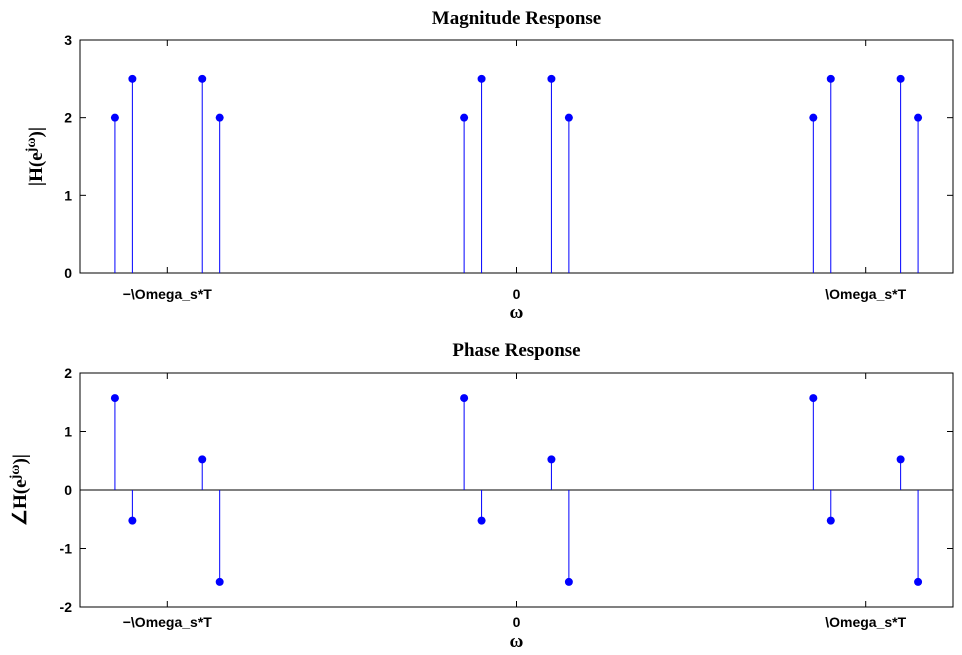 This screenshot has height=655, width=962. I want to click on y-axis-label-base: ∠H(e, so click(20, 502).